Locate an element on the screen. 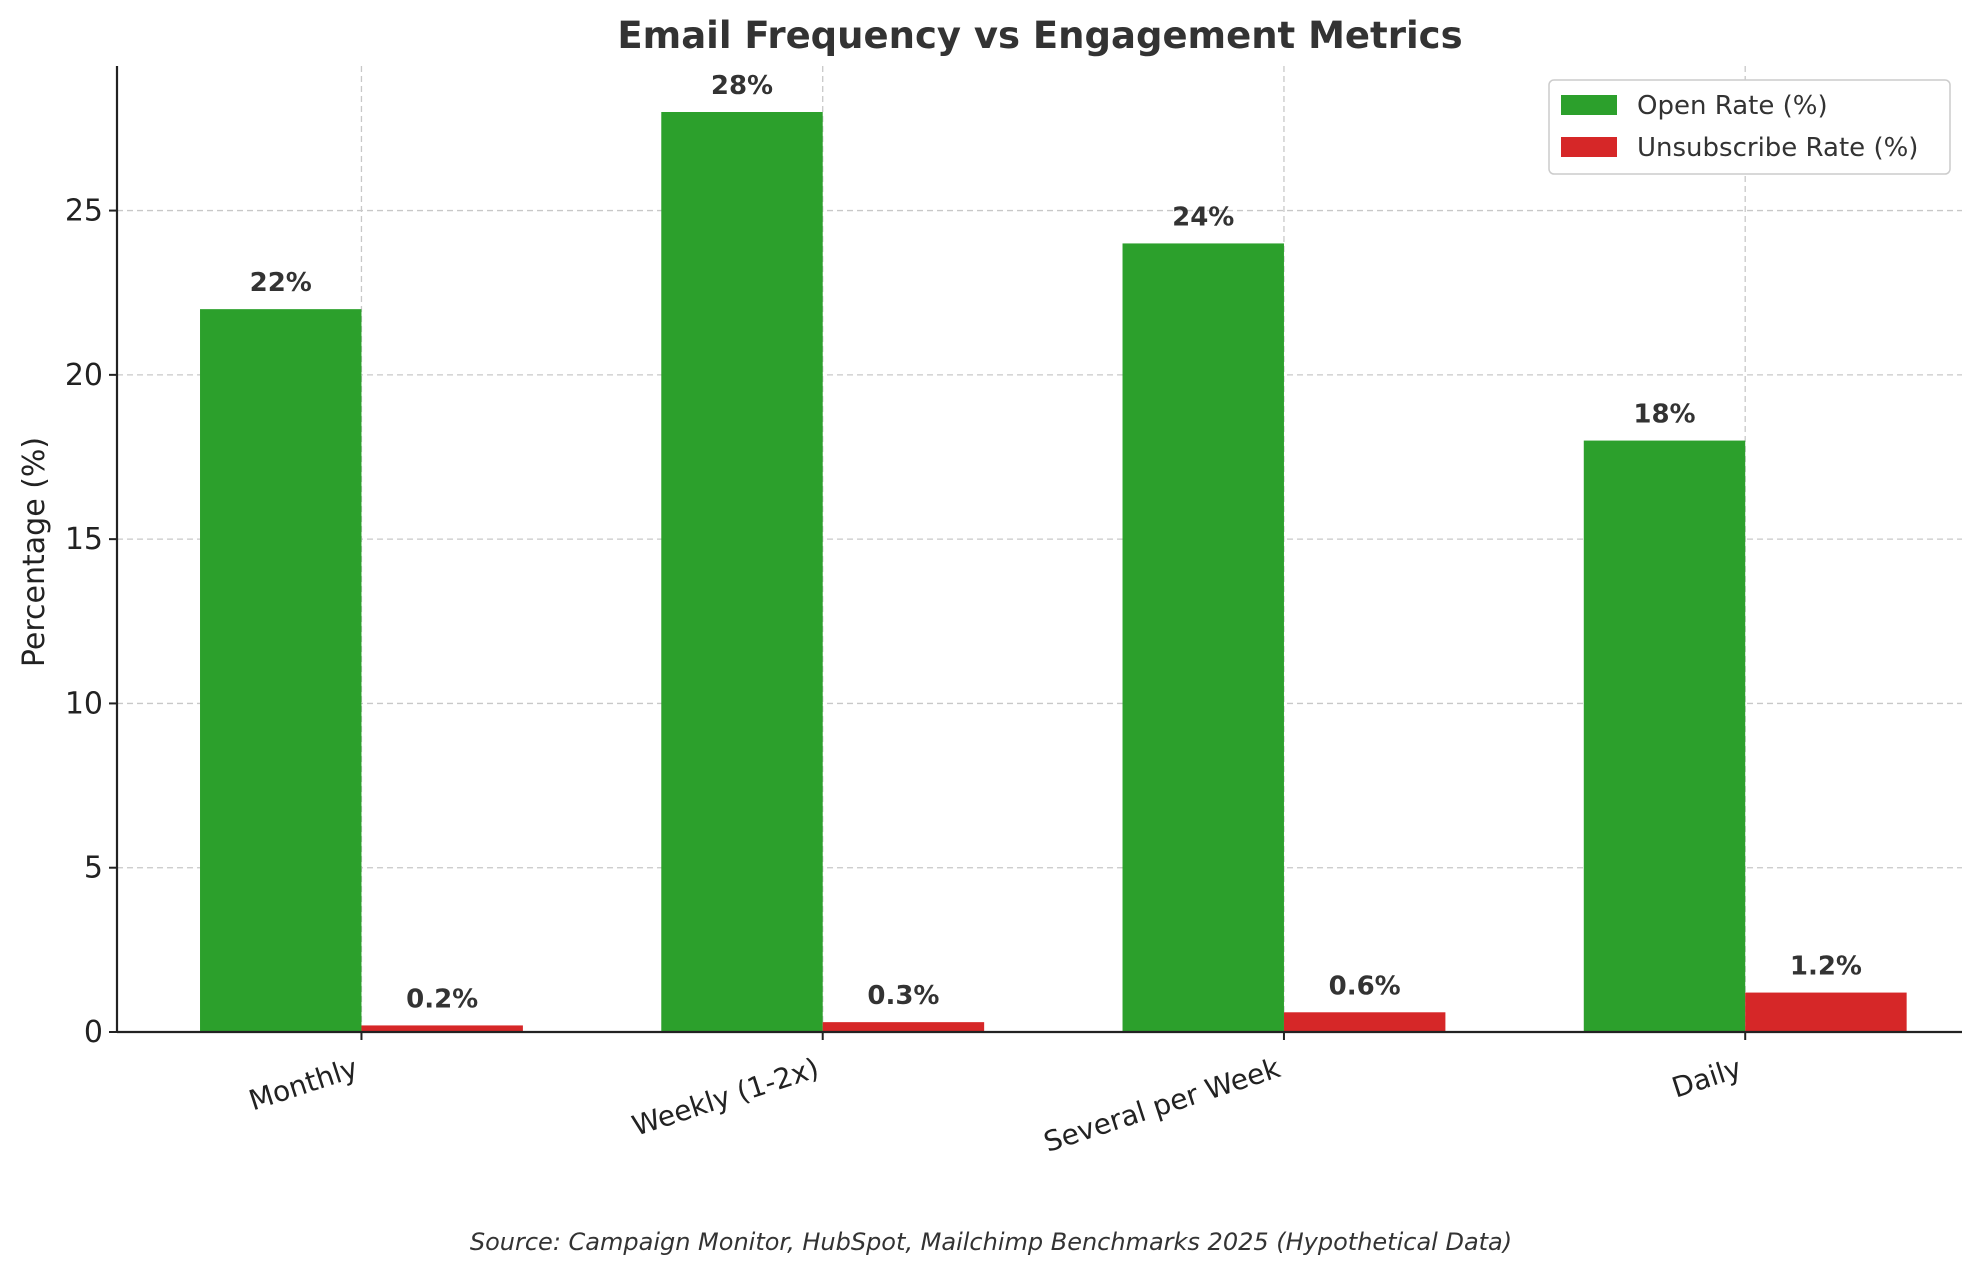 Image resolution: width=1979 pixels, height=1279 pixels. data-label-unsubscribe-rate-3: 1.2% is located at coordinates (1826, 967).